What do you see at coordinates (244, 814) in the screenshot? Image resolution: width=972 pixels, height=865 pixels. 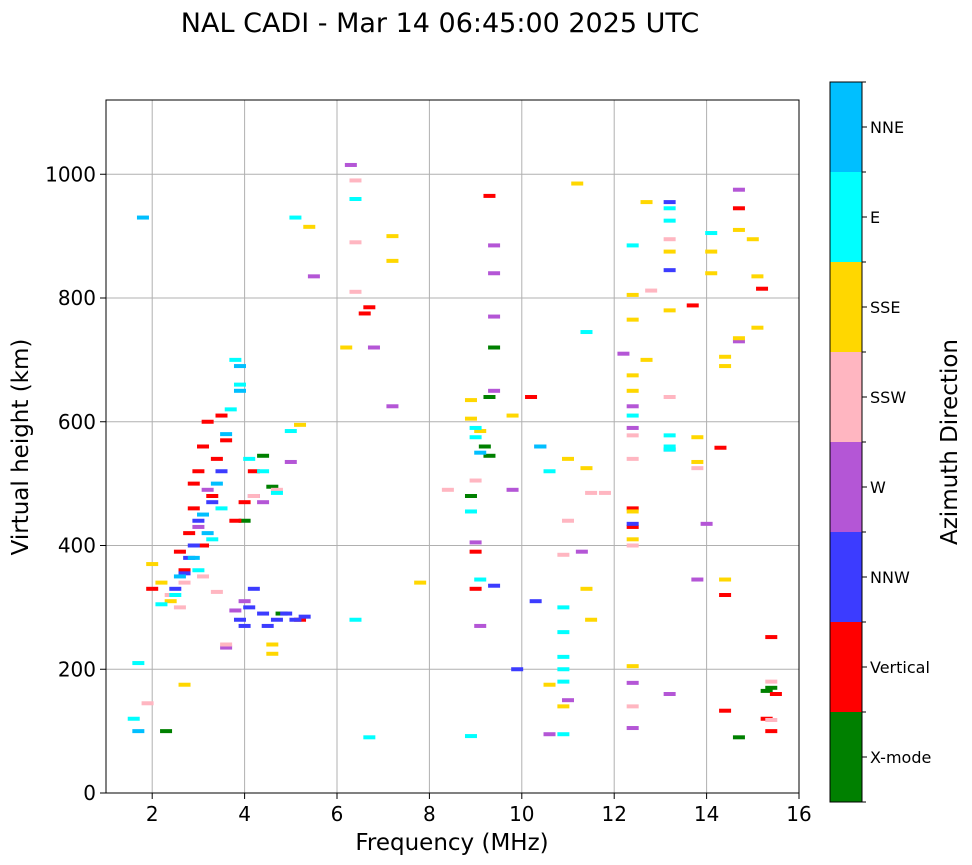 I see `x-tick-label: 4` at bounding box center [244, 814].